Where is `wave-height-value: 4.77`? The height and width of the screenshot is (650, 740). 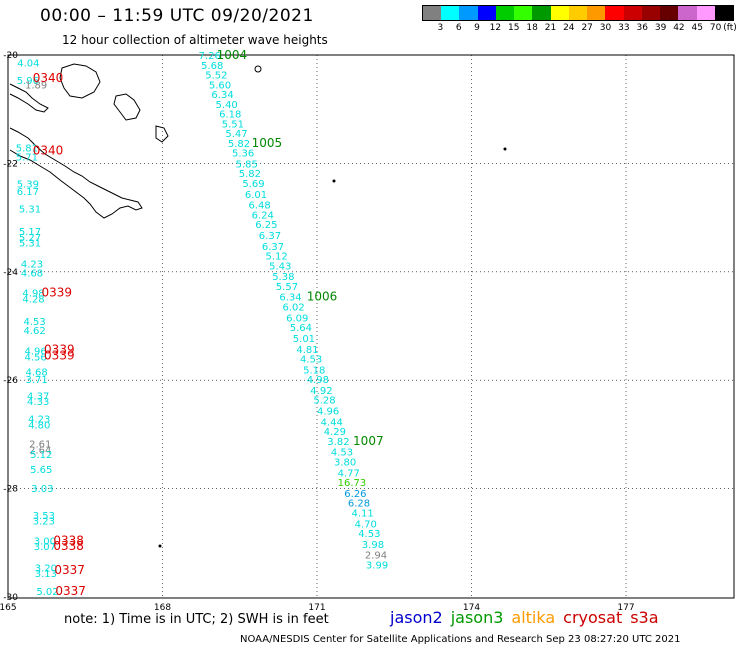
wave-height-value: 4.77 is located at coordinates (349, 473).